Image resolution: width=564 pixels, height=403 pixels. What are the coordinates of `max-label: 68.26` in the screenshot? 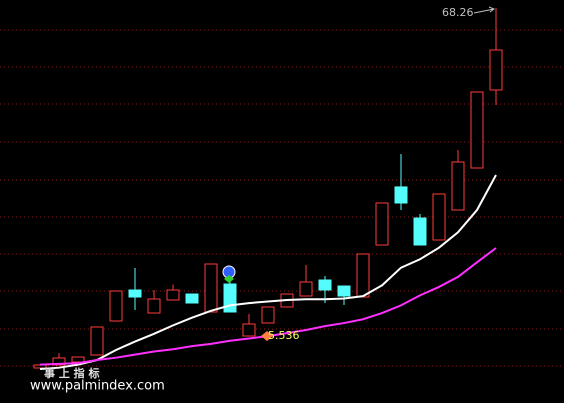 It's located at (458, 12).